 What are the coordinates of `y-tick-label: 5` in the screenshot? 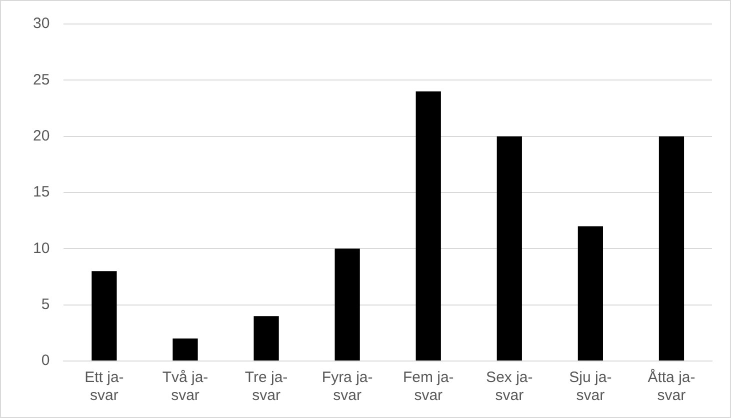 It's located at (45, 304).